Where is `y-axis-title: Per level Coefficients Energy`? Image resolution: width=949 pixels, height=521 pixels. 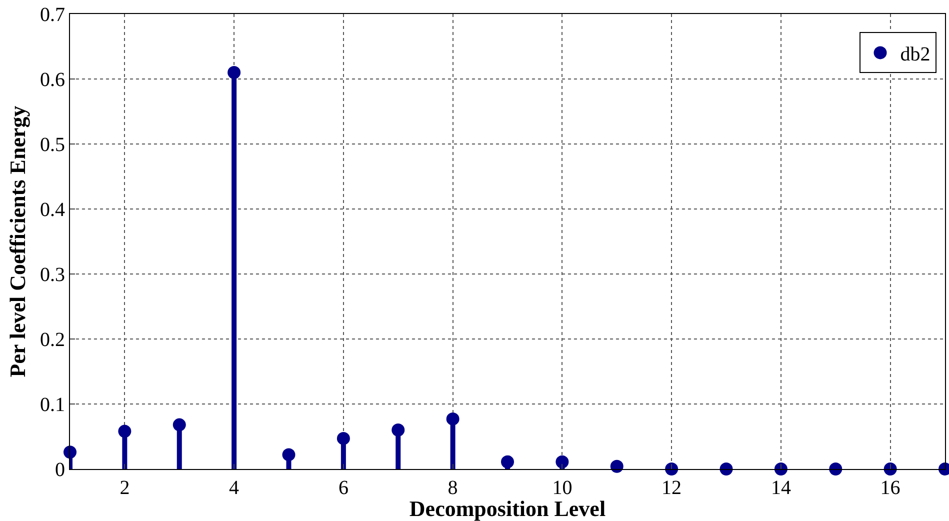 y-axis-title: Per level Coefficients Energy is located at coordinates (17, 242).